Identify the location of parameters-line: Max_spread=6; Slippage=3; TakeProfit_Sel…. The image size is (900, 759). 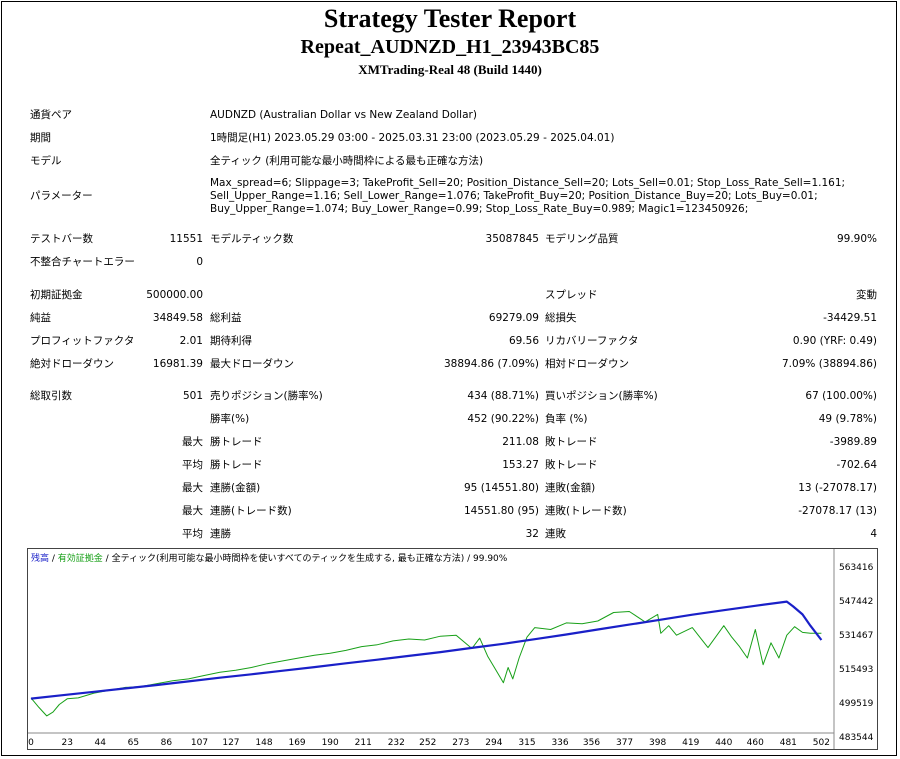
(528, 183).